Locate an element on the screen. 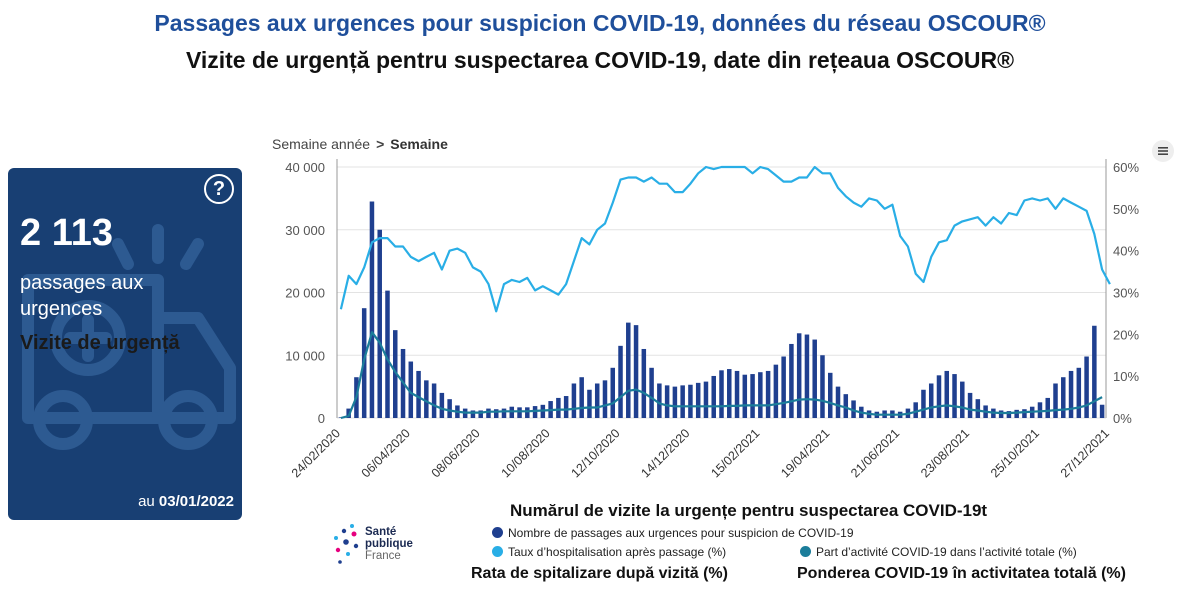 Image resolution: width=1200 pixels, height=590 pixels. y-right-tick-label: 60% is located at coordinates (1126, 167).